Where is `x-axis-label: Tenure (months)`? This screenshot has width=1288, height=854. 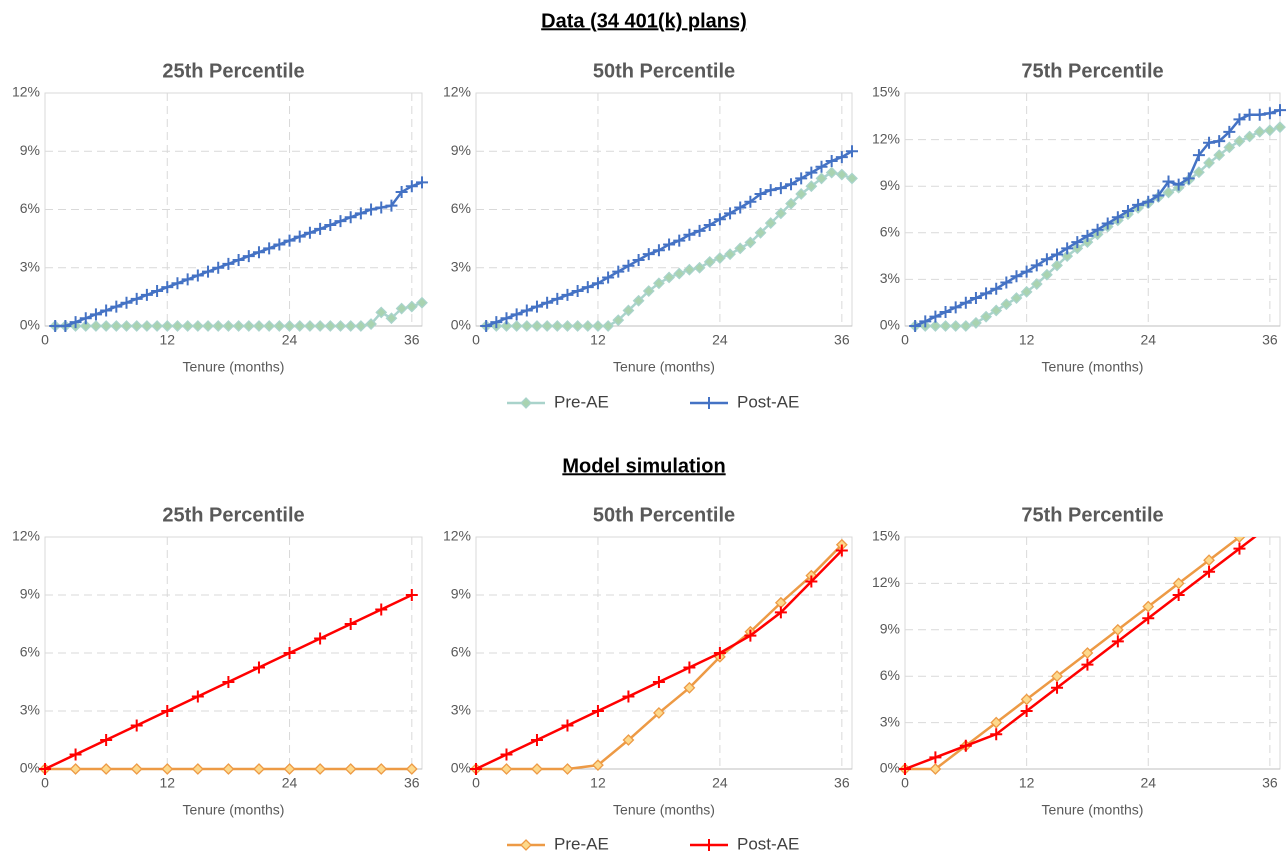 x-axis-label: Tenure (months) is located at coordinates (1093, 810).